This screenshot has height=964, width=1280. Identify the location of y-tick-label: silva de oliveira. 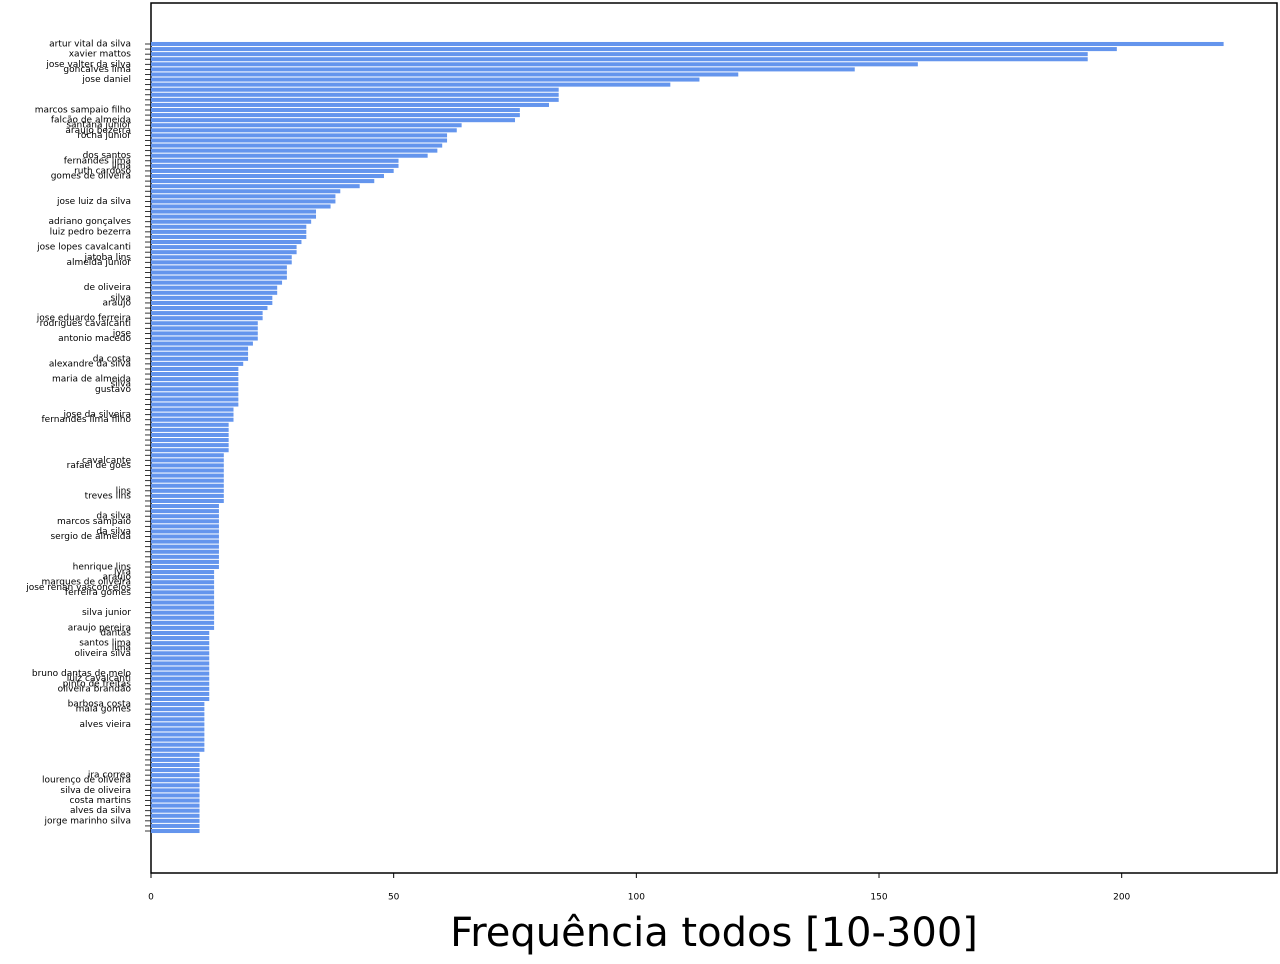
(95, 791).